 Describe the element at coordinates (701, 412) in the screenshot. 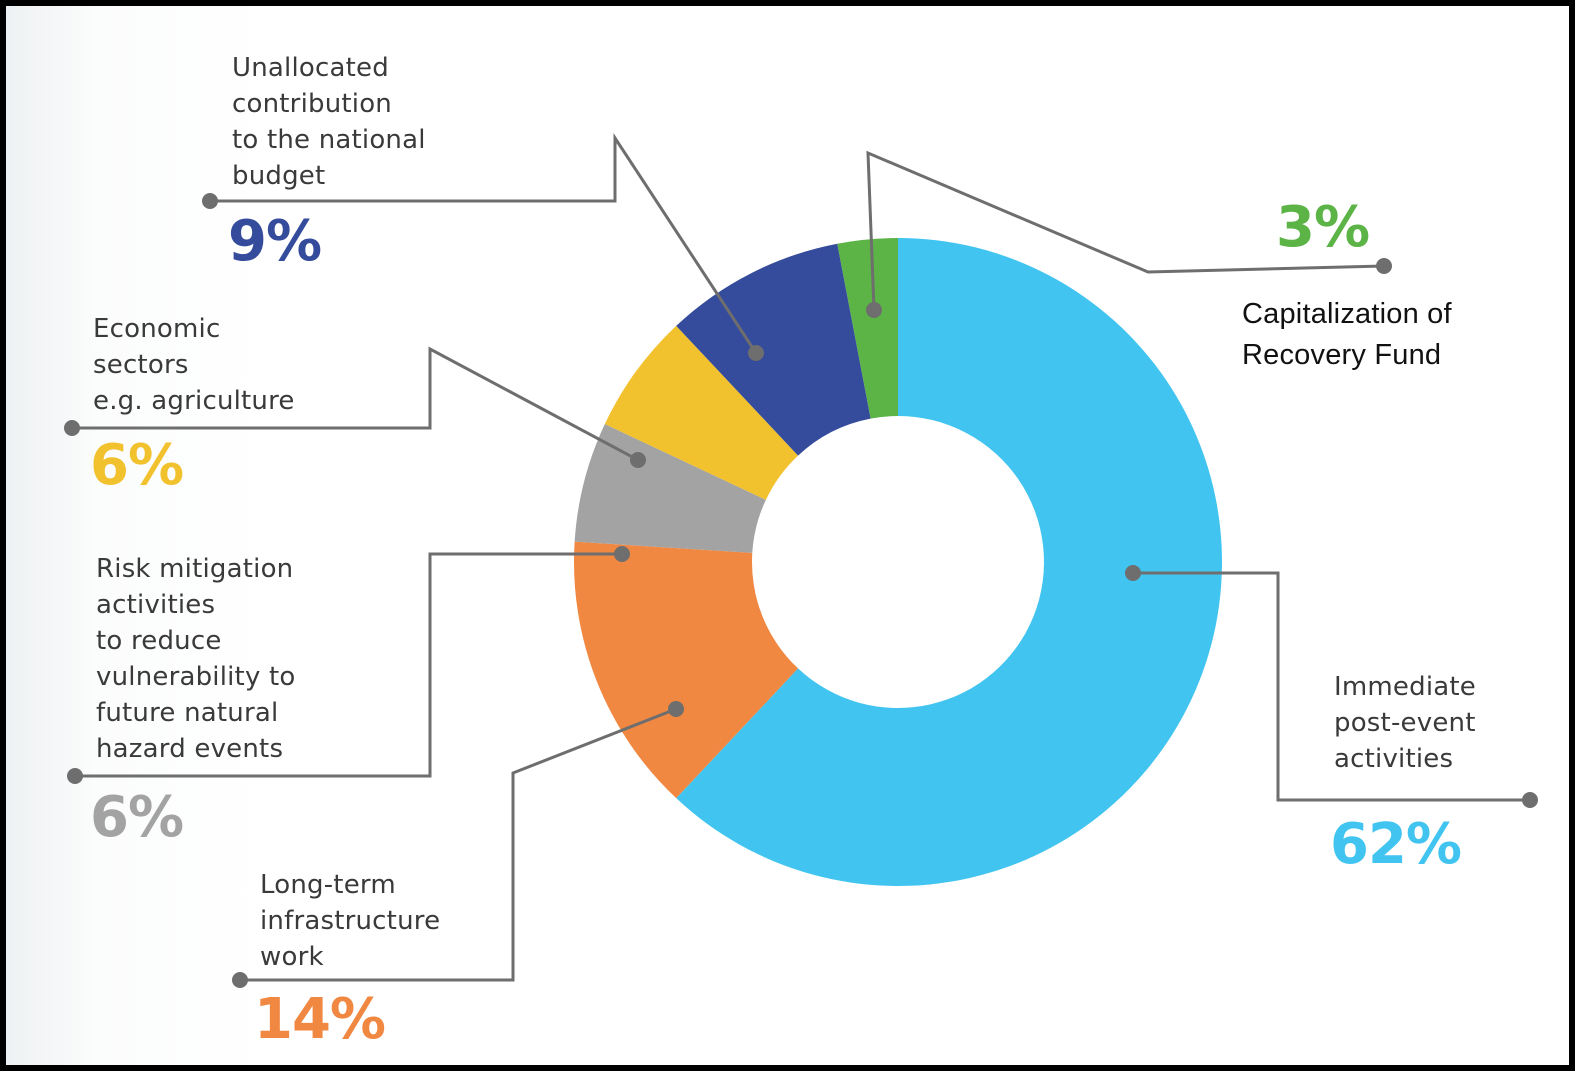

I see `slice-economic` at that location.